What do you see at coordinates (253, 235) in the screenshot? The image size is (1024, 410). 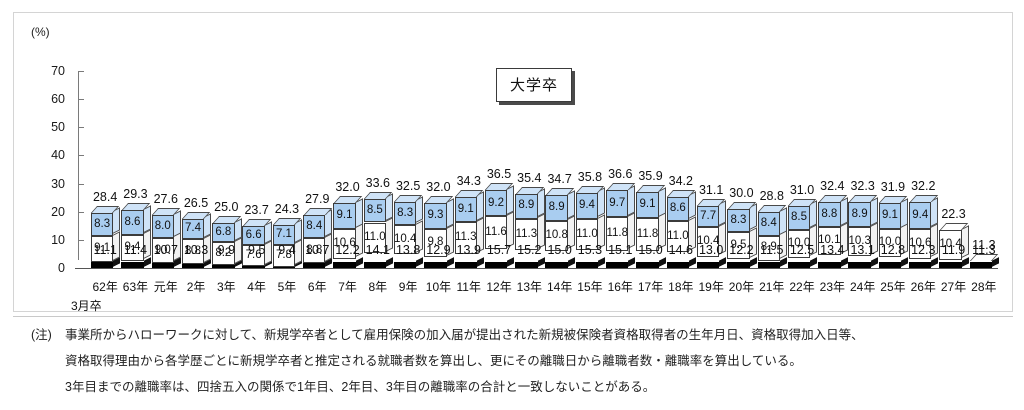 I see `bar-segment-y3: 6.6` at bounding box center [253, 235].